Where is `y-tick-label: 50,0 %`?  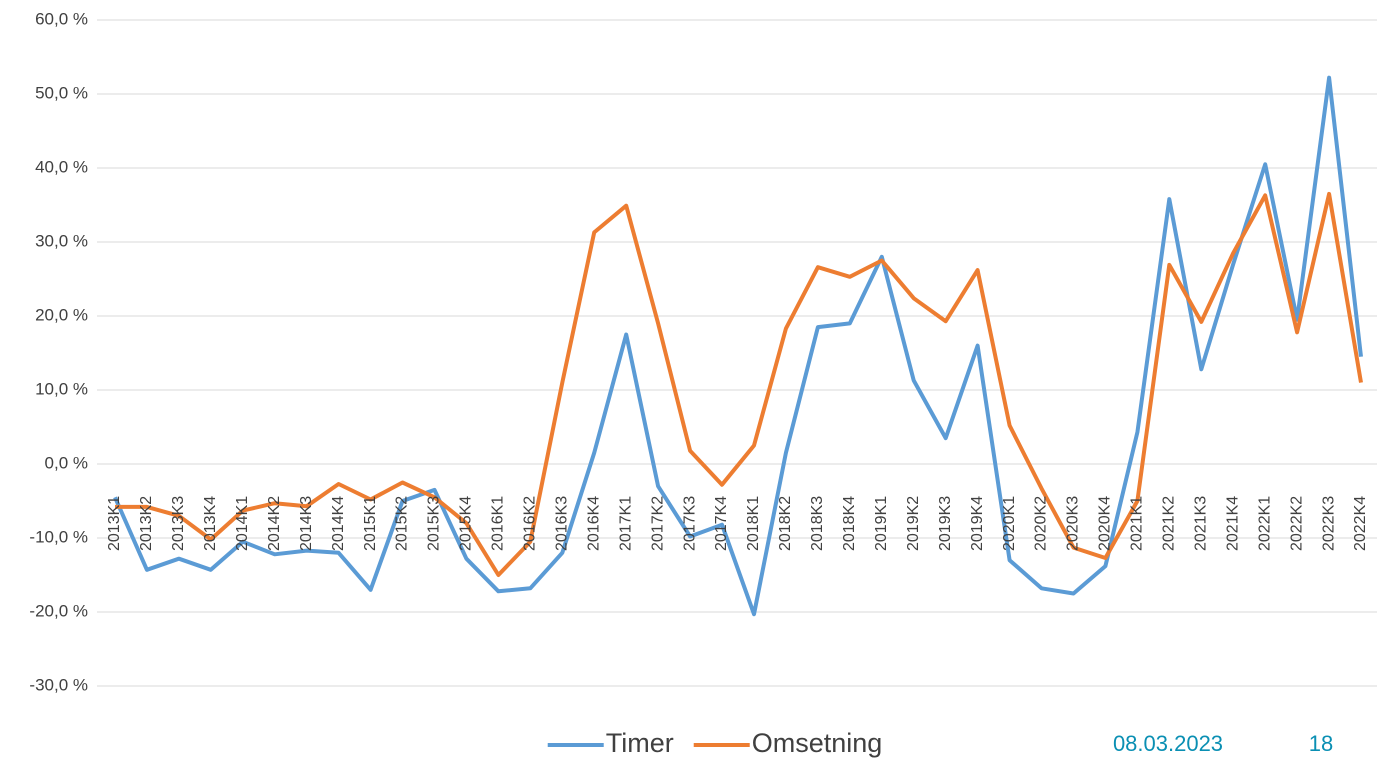
y-tick-label: 50,0 % is located at coordinates (61, 92).